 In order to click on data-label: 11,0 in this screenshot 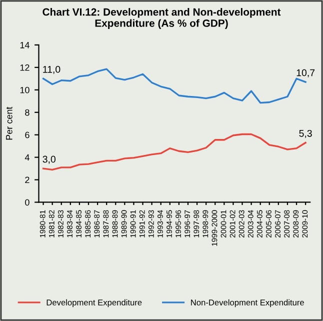, I will do `click(51, 70)`.